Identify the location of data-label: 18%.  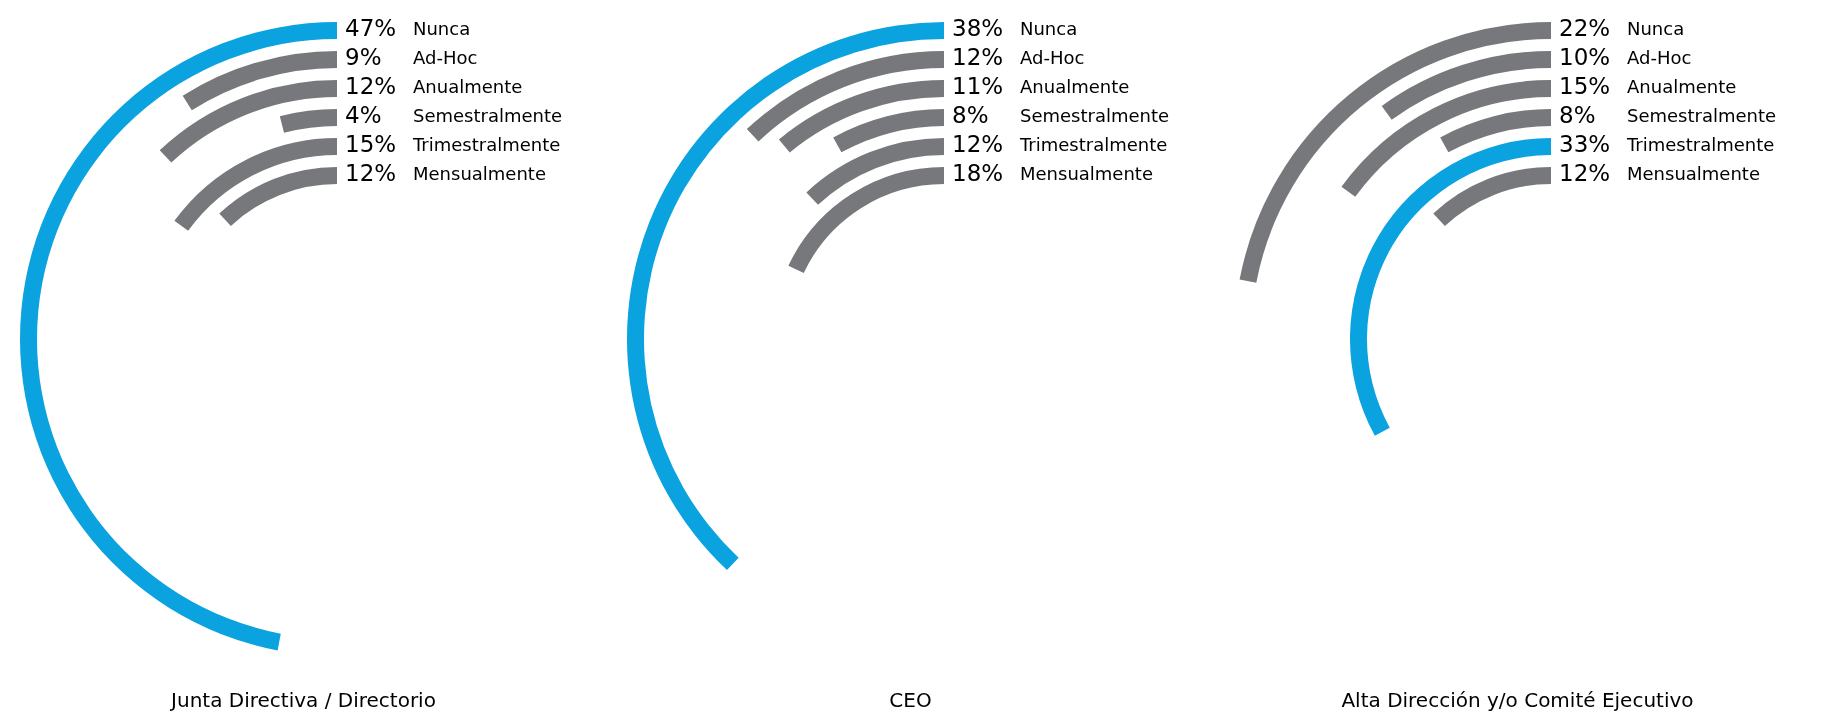
(978, 173).